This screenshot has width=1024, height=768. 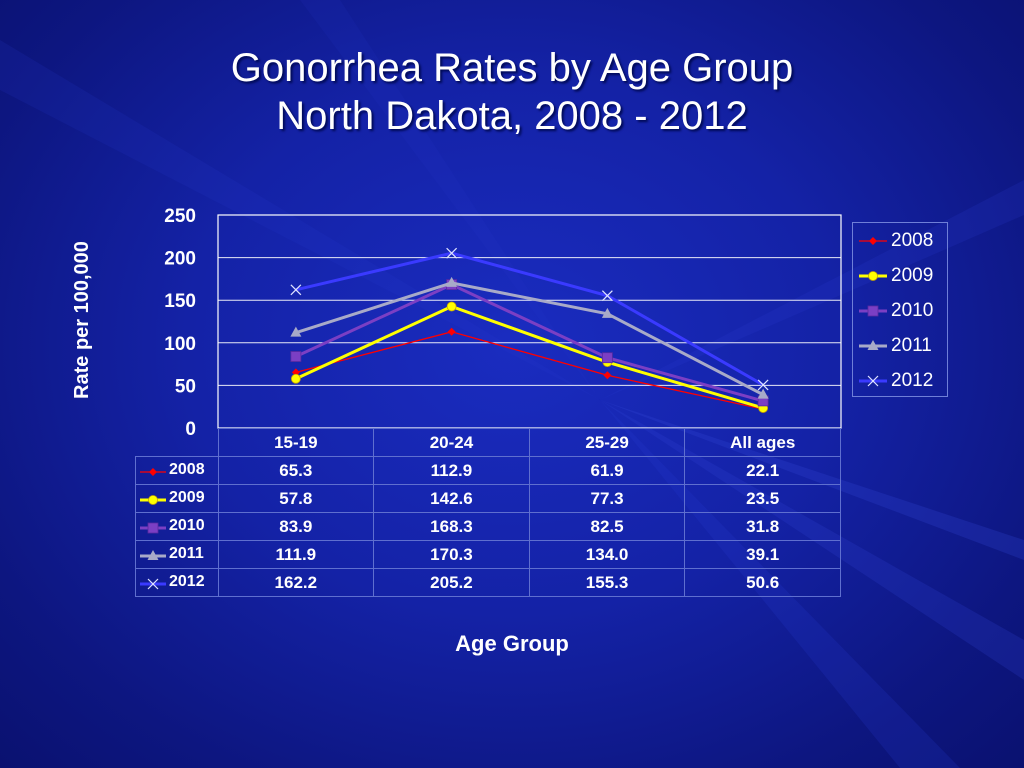 I want to click on data-table-cell: 61.9, so click(x=607, y=470).